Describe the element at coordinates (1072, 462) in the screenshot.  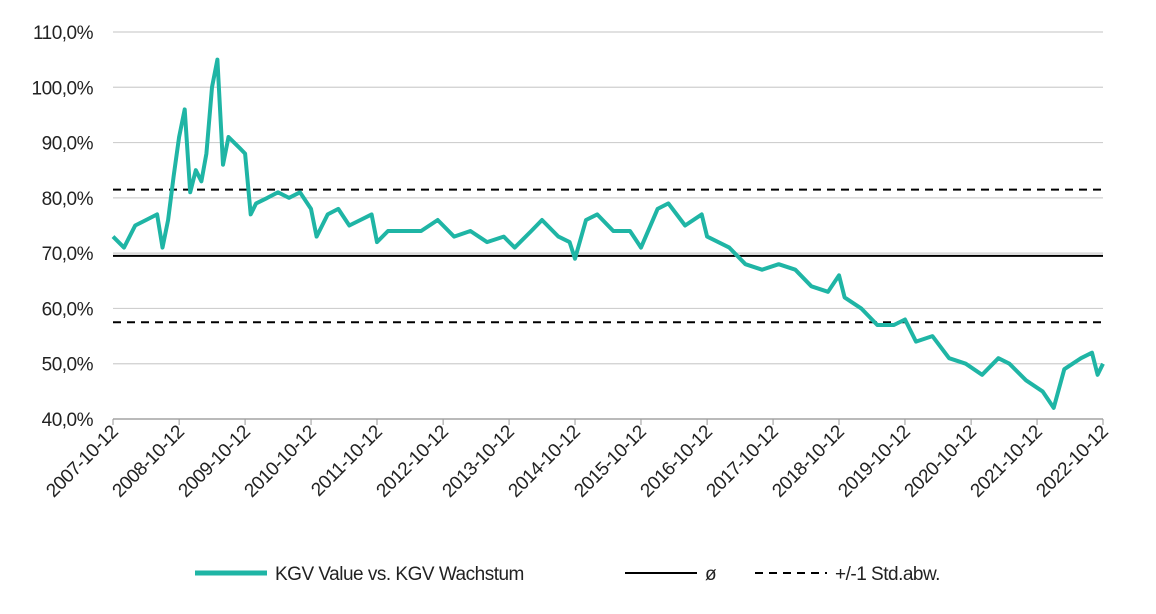
I see `x-tick-label: 2022-10-12` at that location.